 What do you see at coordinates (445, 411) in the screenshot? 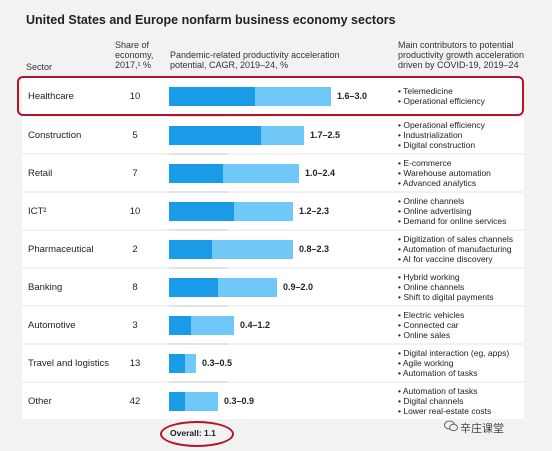
I see `contributor-item: • Lower real-estate costs` at bounding box center [445, 411].